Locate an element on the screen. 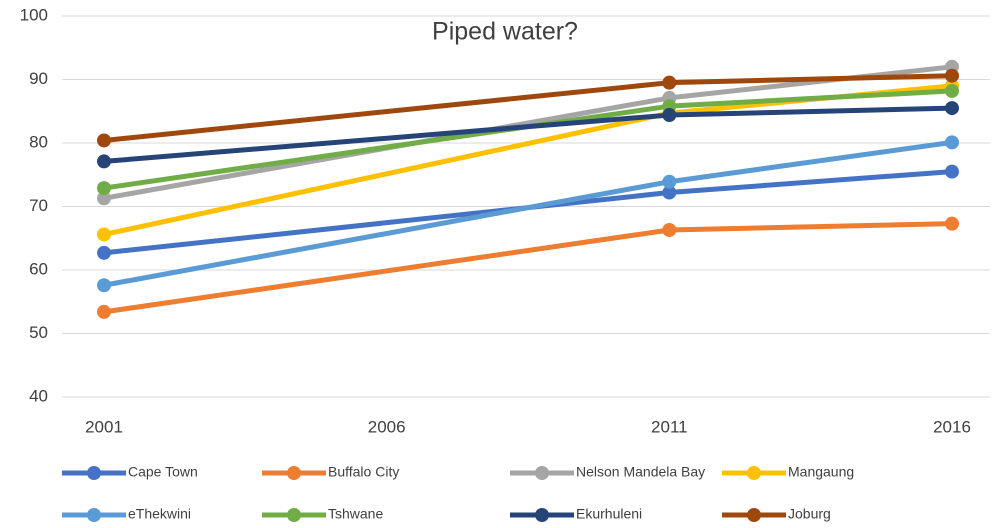  legend-label: Ekurhuleni is located at coordinates (609, 514).